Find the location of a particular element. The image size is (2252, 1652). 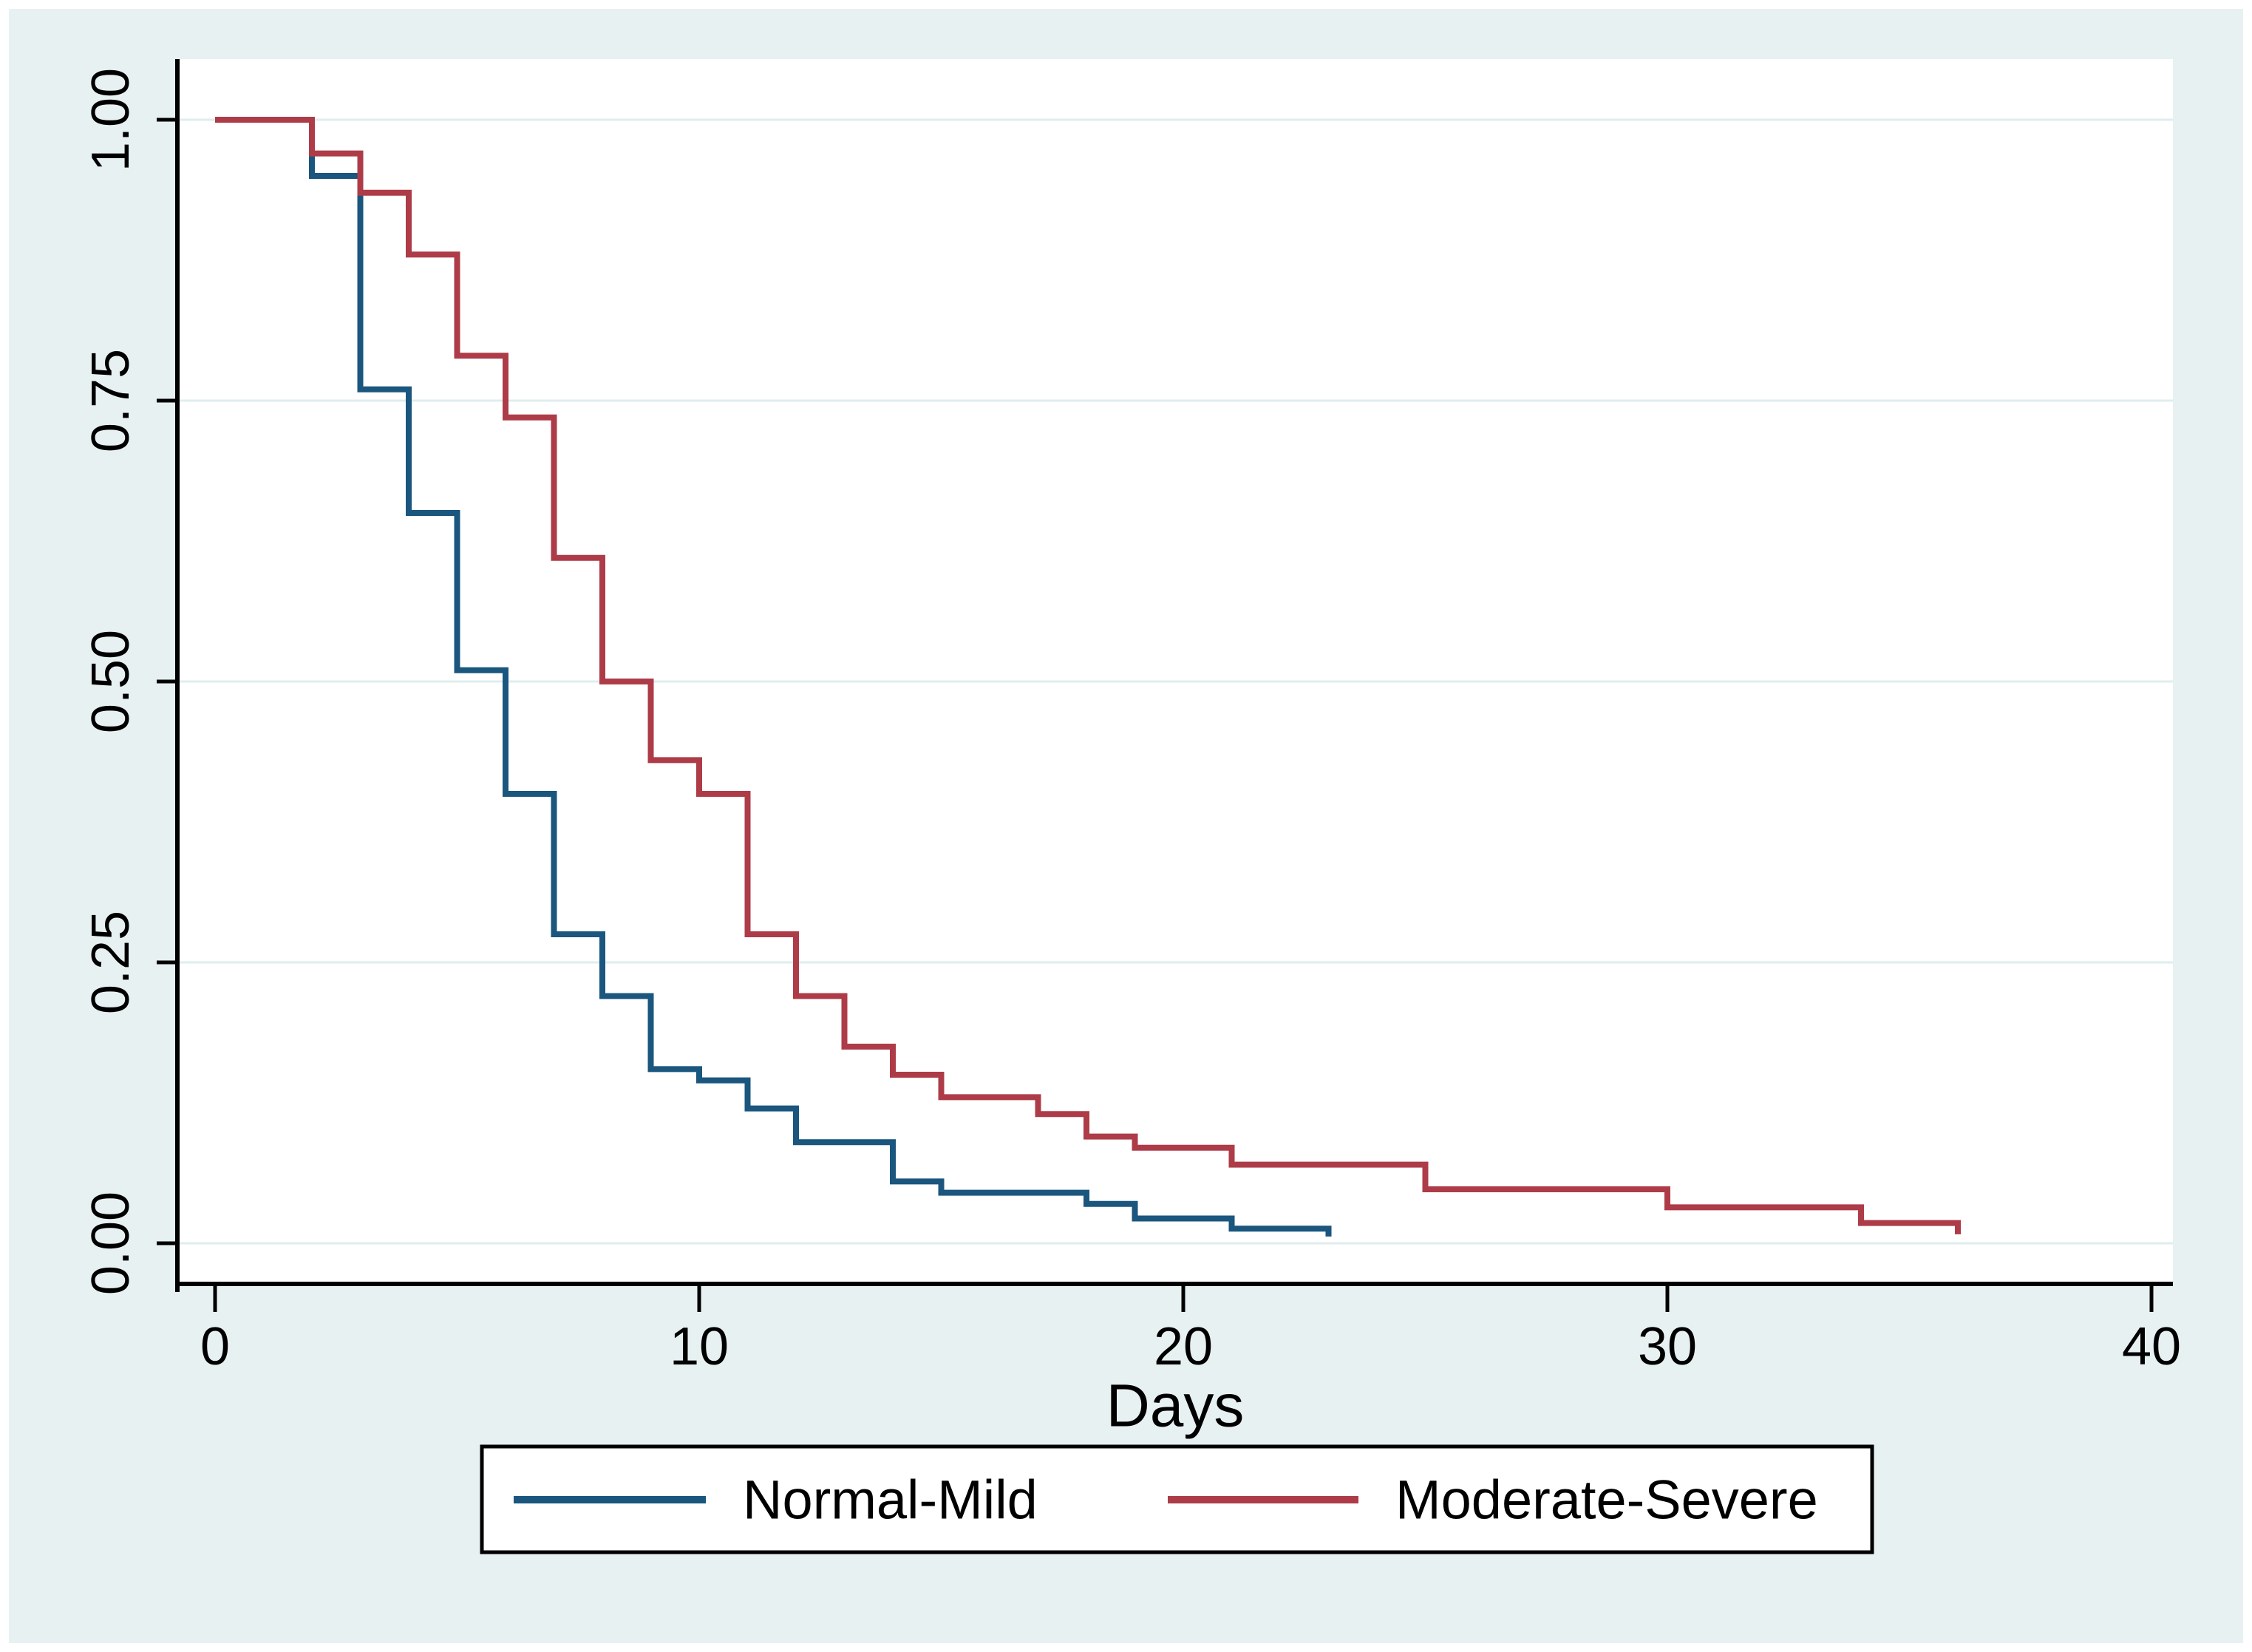

x-axis-tick-labels: 0 10 20 30 40 is located at coordinates (1190, 1346).